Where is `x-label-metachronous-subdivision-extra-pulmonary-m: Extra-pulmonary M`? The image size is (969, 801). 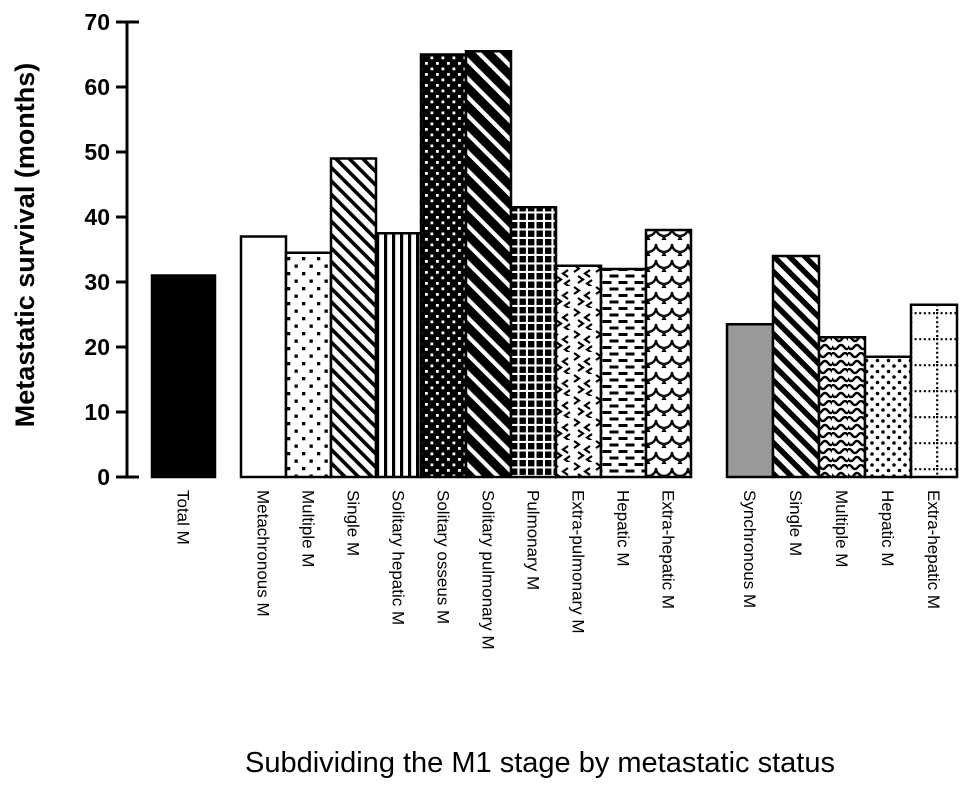 x-label-metachronous-subdivision-extra-pulmonary-m: Extra-pulmonary M is located at coordinates (578, 562).